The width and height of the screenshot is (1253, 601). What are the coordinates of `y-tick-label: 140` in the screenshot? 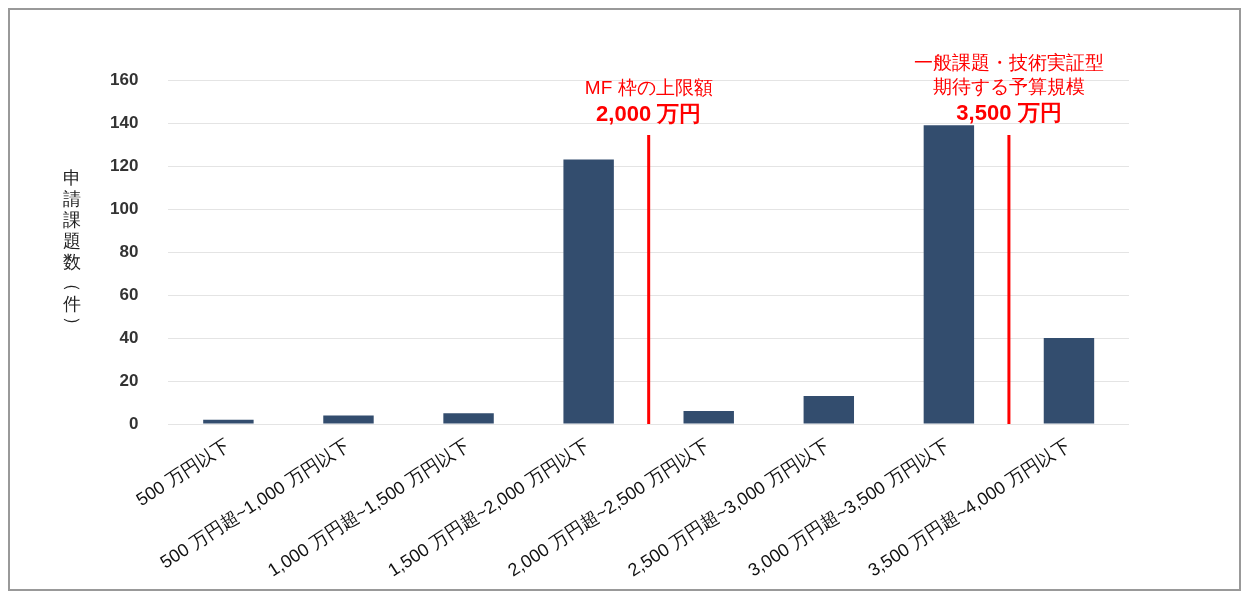 It's located at (124, 122).